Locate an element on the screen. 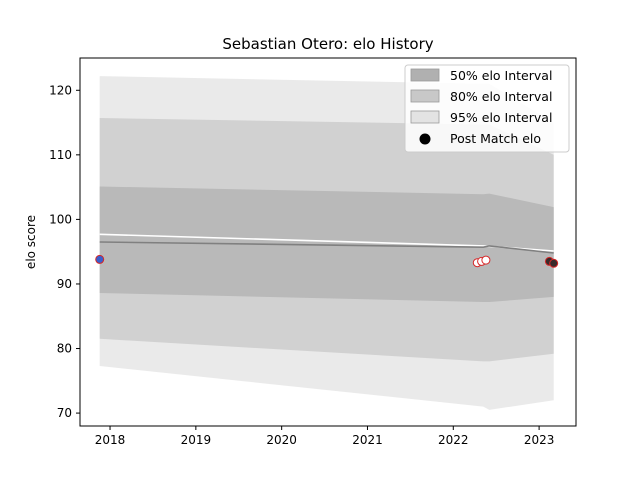 This screenshot has height=480, width=640. y-axis-label: elo score is located at coordinates (31, 242).